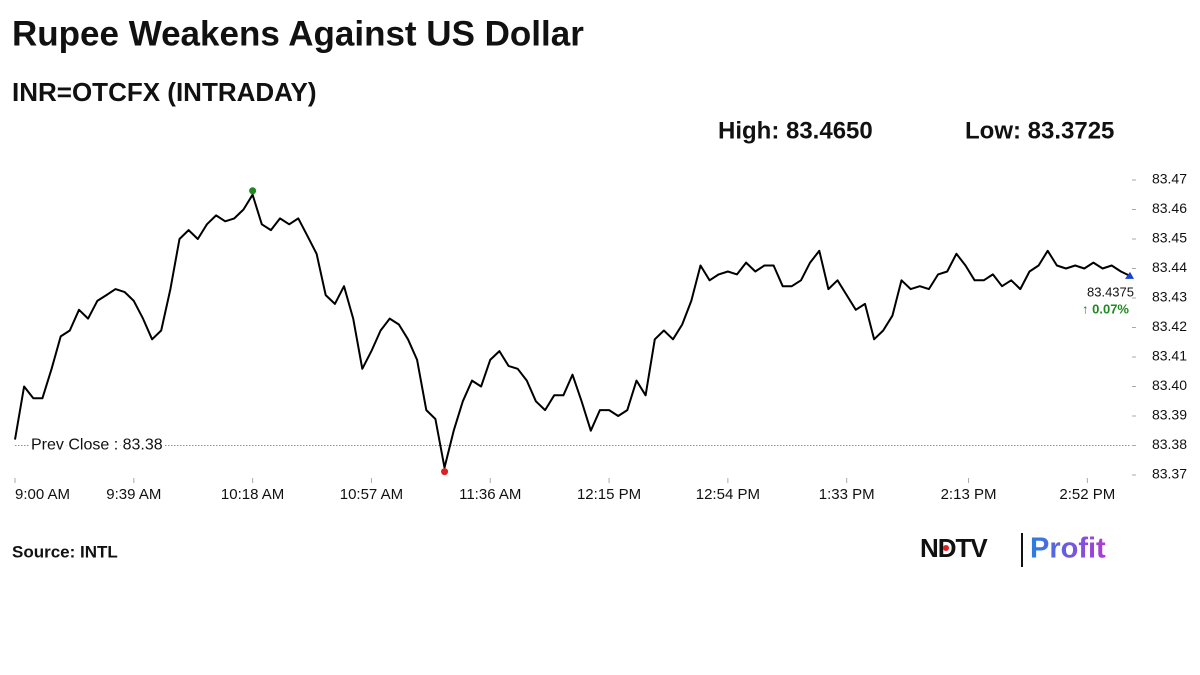 Image resolution: width=1200 pixels, height=675 pixels. Describe the element at coordinates (1087, 494) in the screenshot. I see `x-tick-label: 2:52 PM` at that location.